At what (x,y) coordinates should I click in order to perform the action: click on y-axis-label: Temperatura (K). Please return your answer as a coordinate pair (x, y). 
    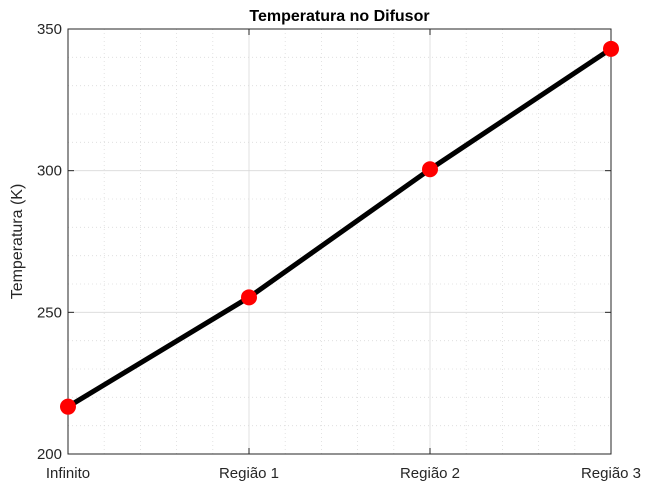
    Looking at the image, I should click on (17, 242).